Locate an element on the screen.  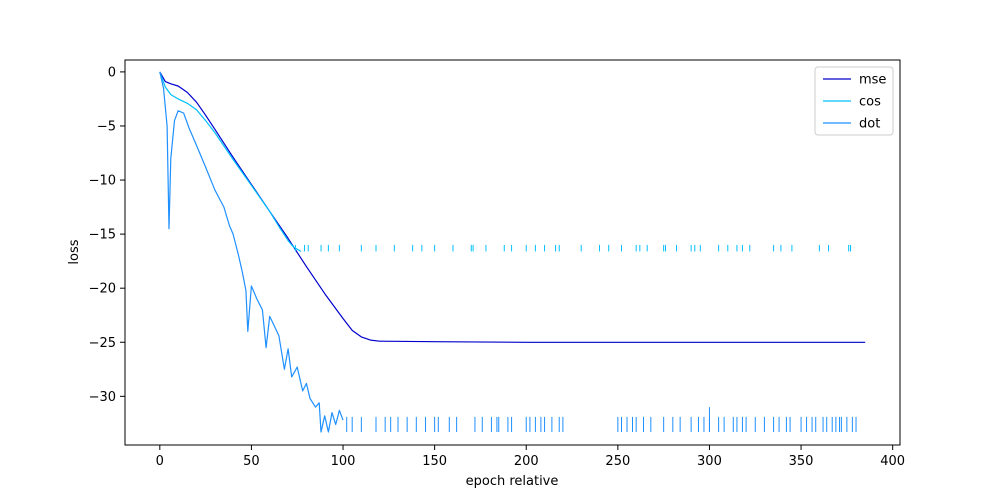
x-tick-label: 350 is located at coordinates (801, 461).